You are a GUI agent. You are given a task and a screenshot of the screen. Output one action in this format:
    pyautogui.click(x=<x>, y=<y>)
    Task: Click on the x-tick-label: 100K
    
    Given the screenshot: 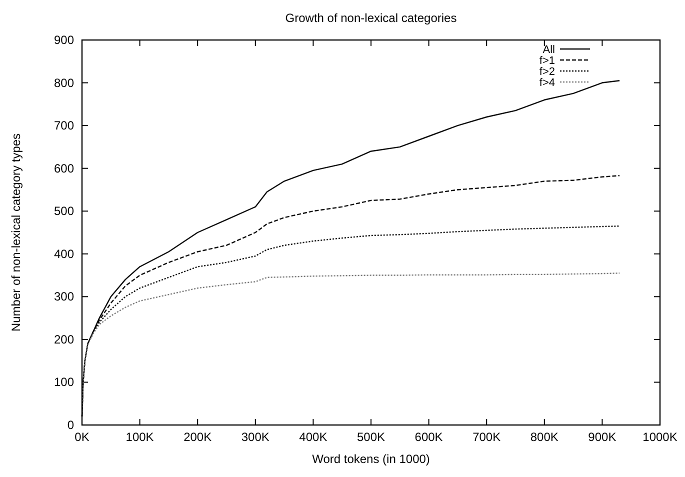 What is the action you would take?
    pyautogui.click(x=140, y=437)
    